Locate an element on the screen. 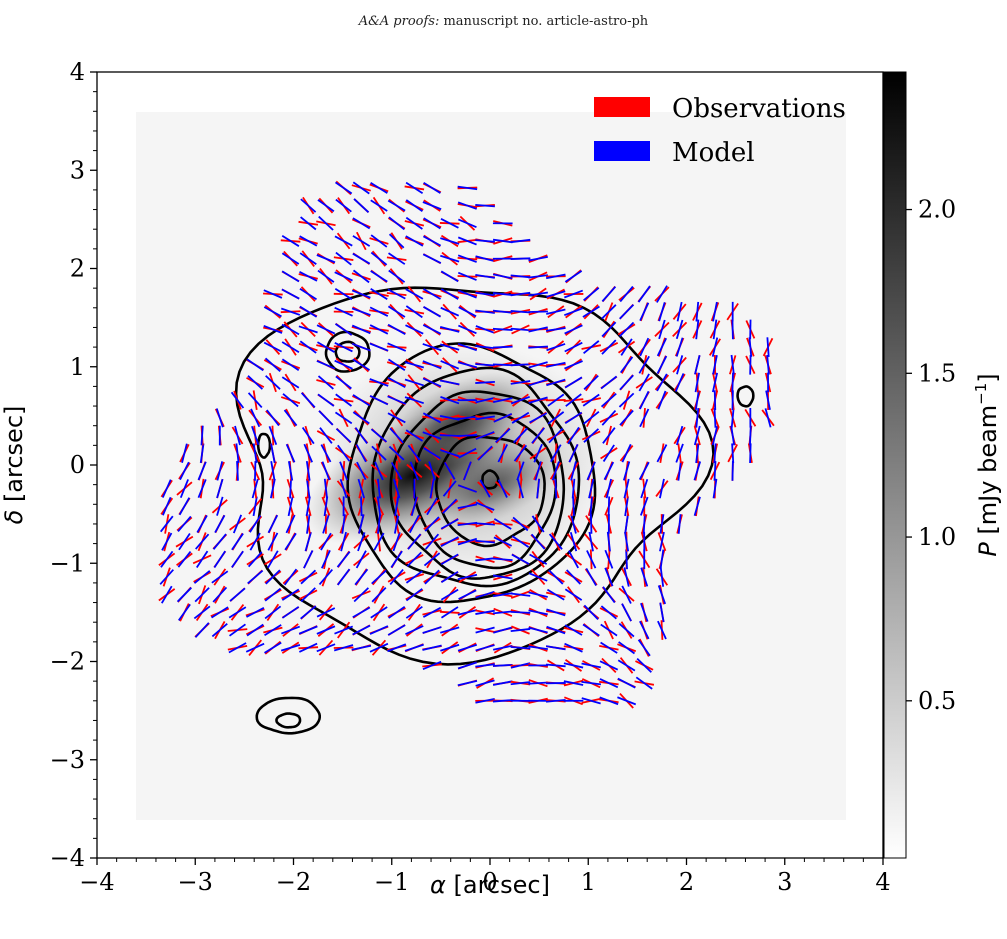  contour-line is located at coordinates (471, 473).